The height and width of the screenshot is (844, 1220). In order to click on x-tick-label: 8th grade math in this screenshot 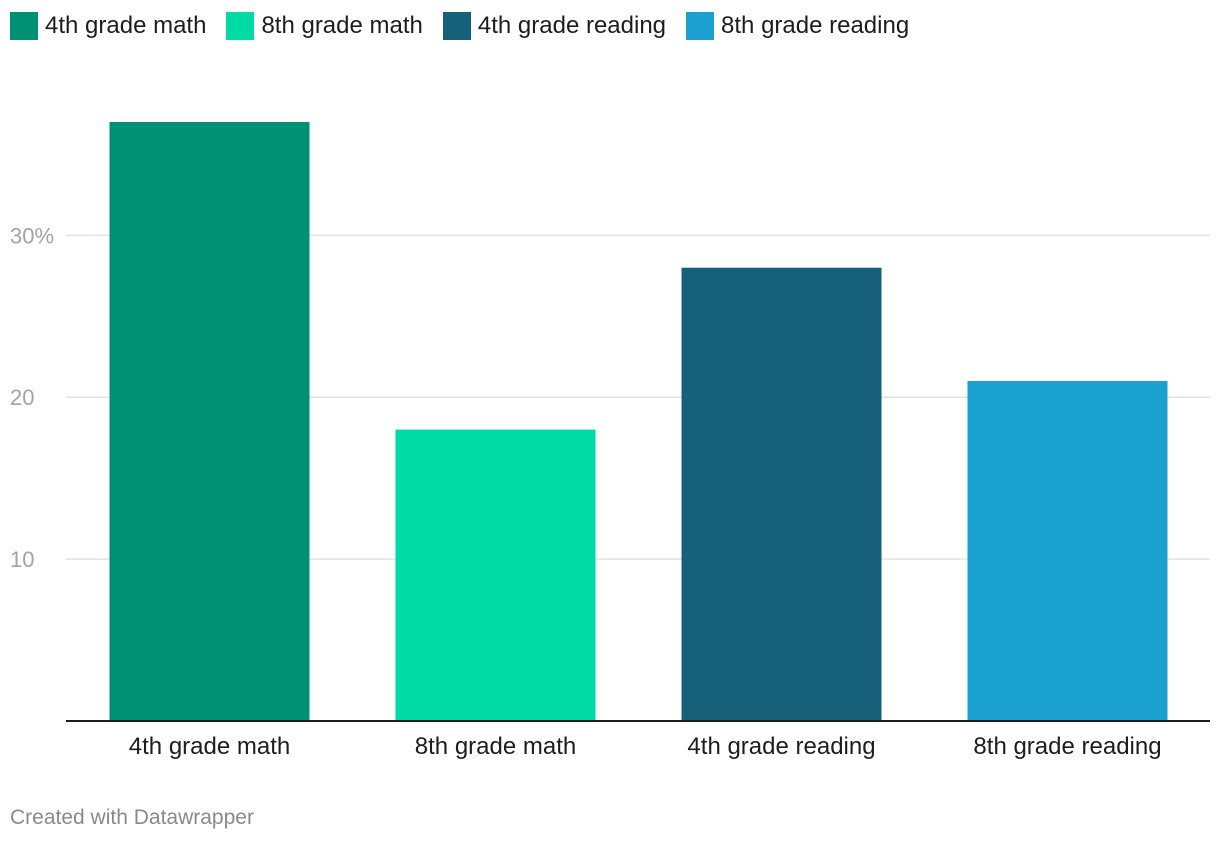, I will do `click(495, 746)`.